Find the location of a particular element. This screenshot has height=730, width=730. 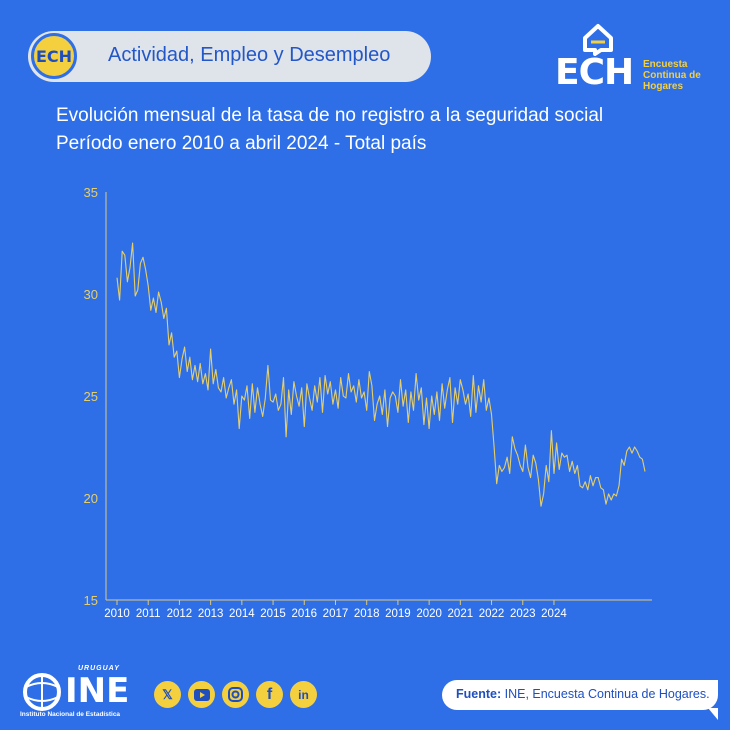

x-icon: 𝕏 is located at coordinates (167, 694).